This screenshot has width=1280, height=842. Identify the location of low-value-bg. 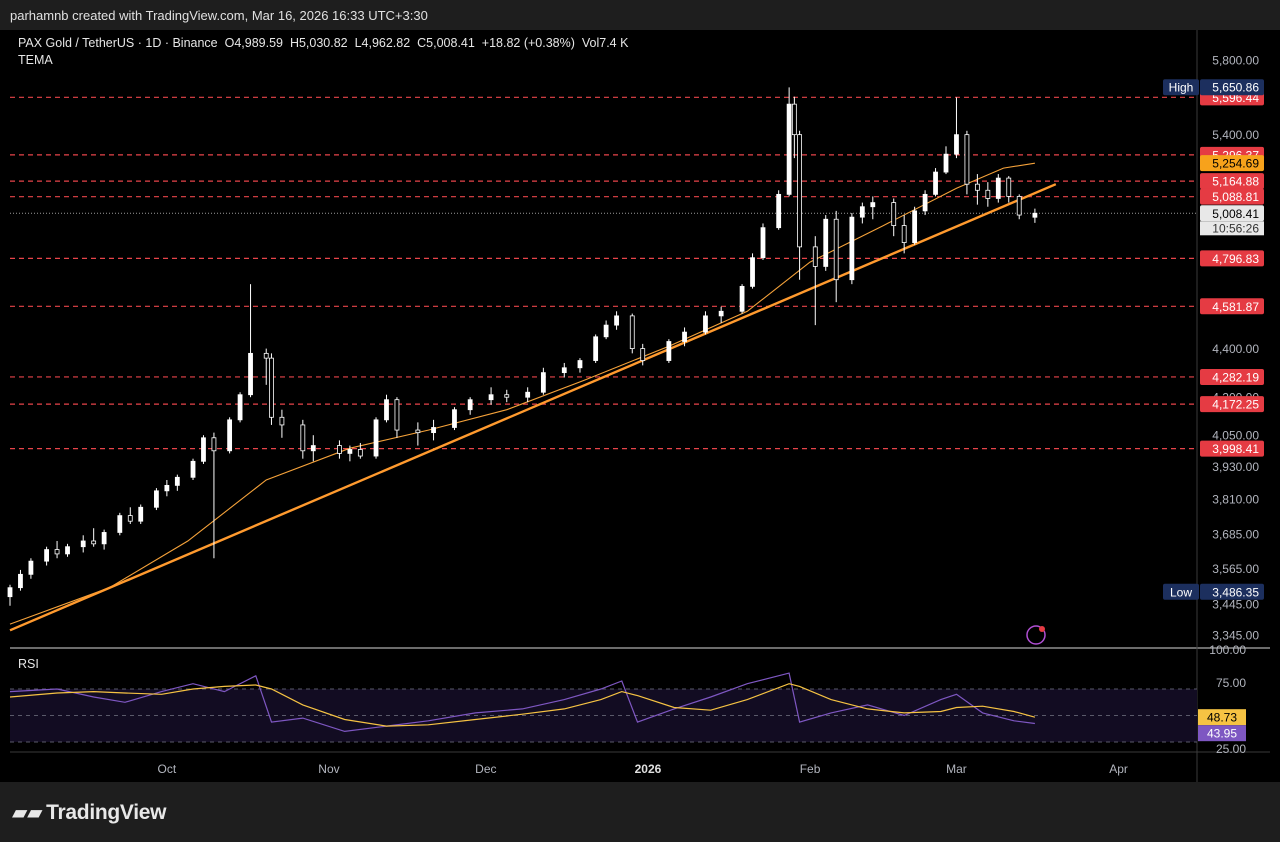
(1232, 591).